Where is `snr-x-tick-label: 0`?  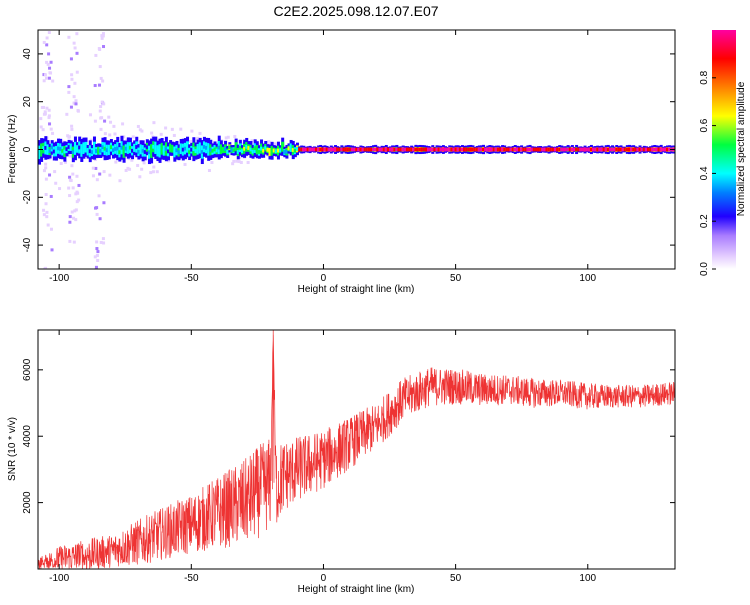
snr-x-tick-label: 0 is located at coordinates (324, 578).